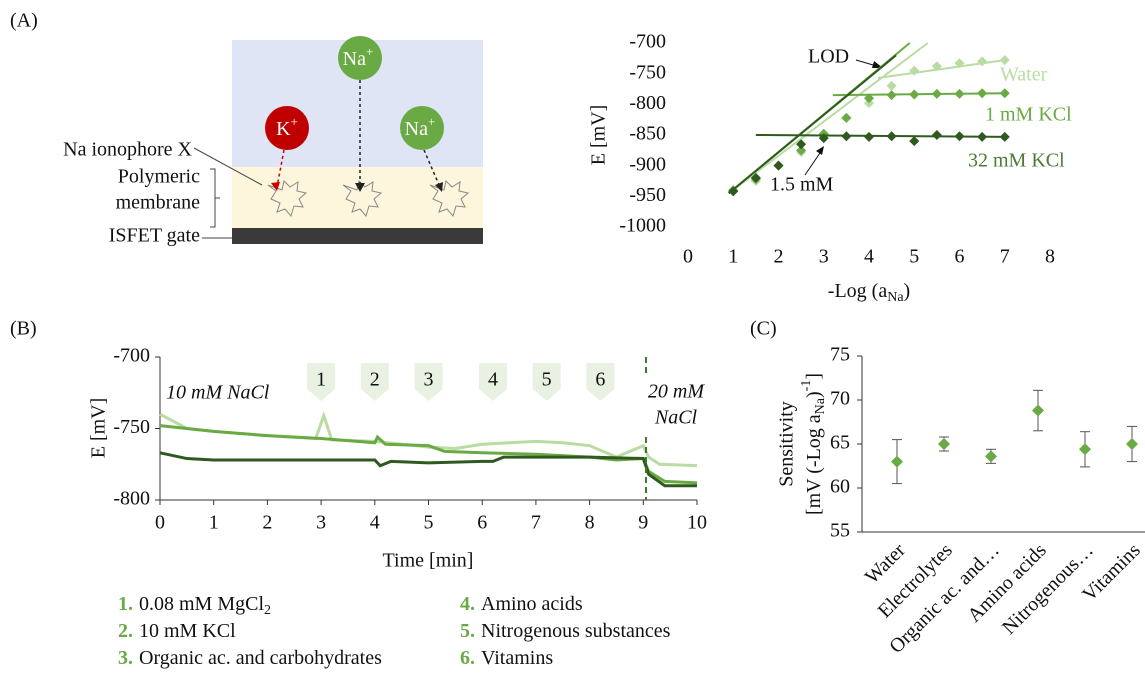 This screenshot has height=682, width=1145. I want to click on y-tick-label: 65, so click(840, 443).